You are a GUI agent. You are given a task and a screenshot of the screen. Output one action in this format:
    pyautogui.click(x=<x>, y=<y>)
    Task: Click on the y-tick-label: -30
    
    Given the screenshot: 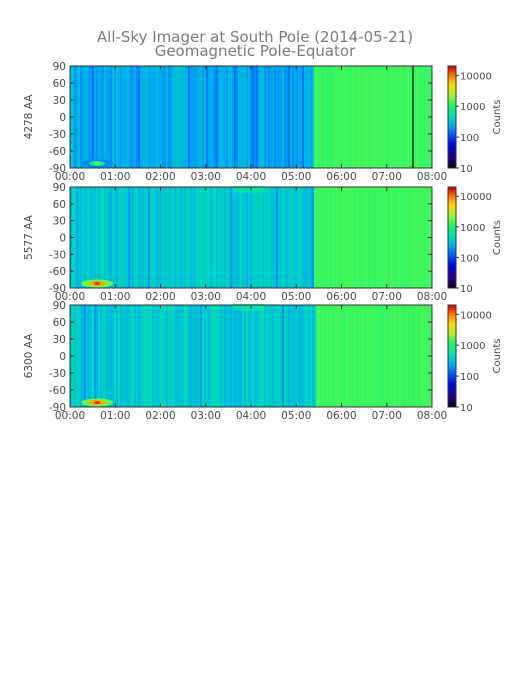 What is the action you would take?
    pyautogui.click(x=57, y=135)
    